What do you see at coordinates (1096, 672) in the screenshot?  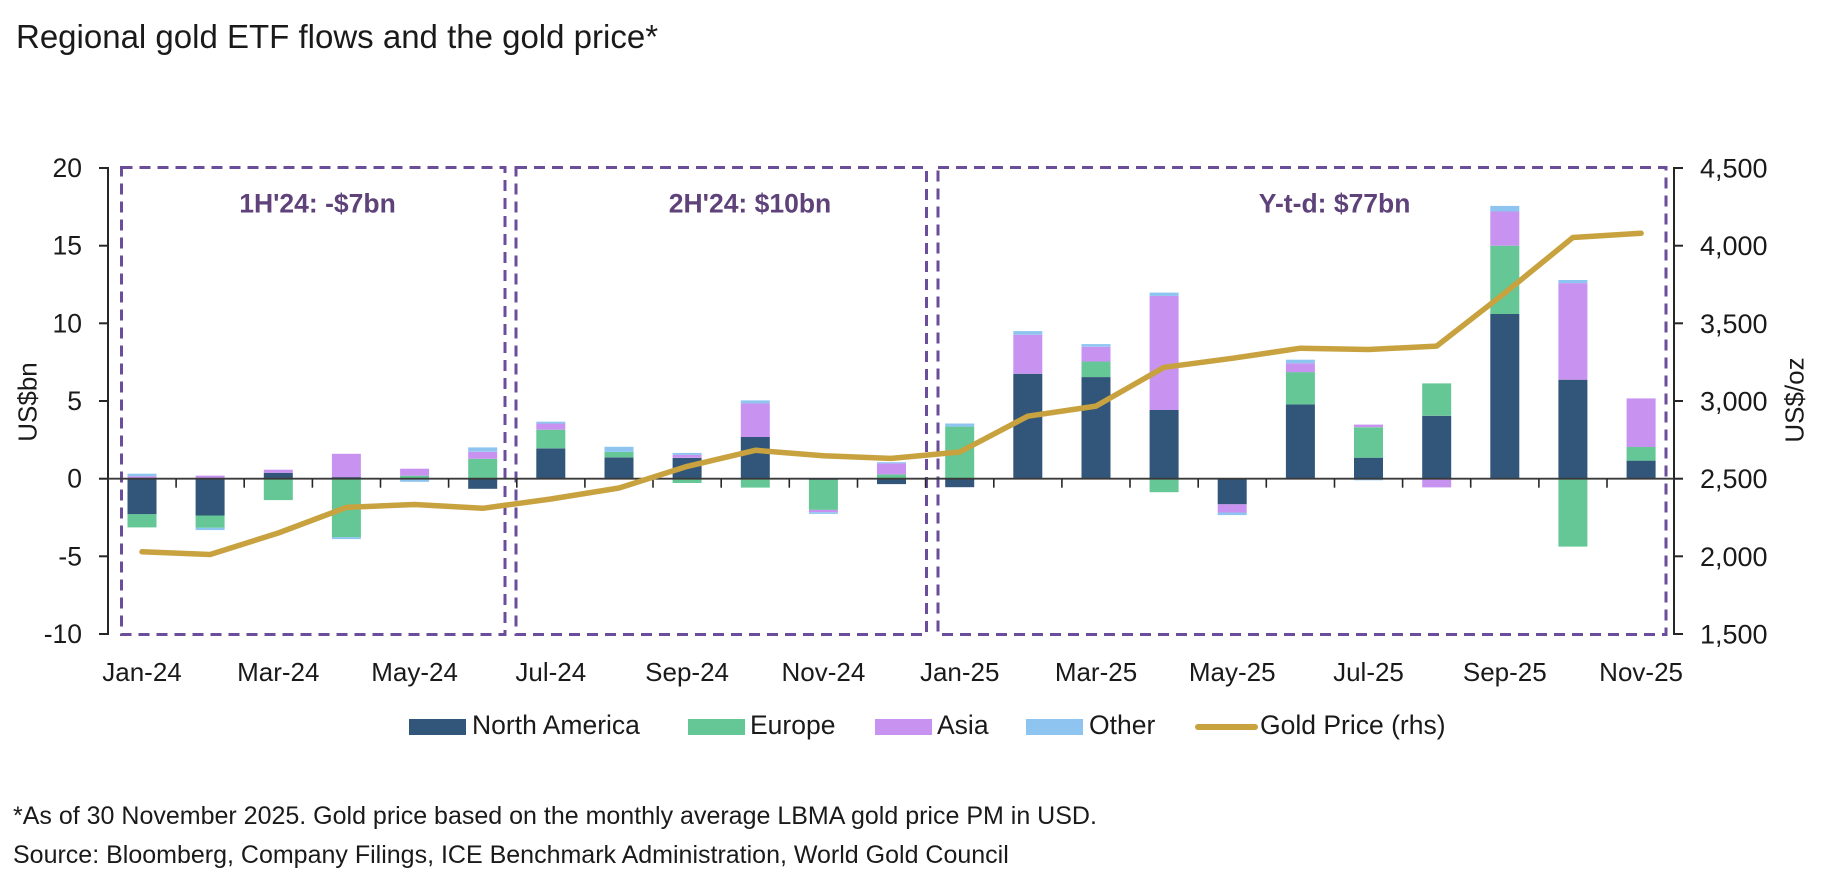 I see `svg-text: Mar-25` at bounding box center [1096, 672].